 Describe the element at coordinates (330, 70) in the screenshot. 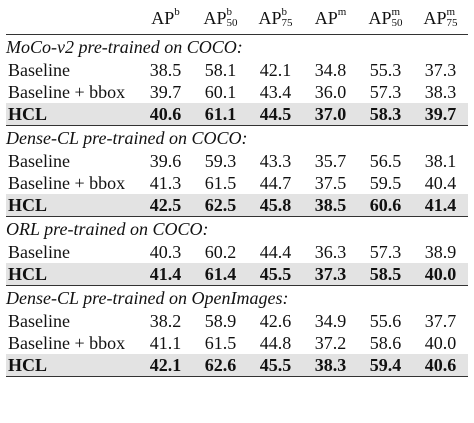

I see `value-cell: 34.8` at that location.